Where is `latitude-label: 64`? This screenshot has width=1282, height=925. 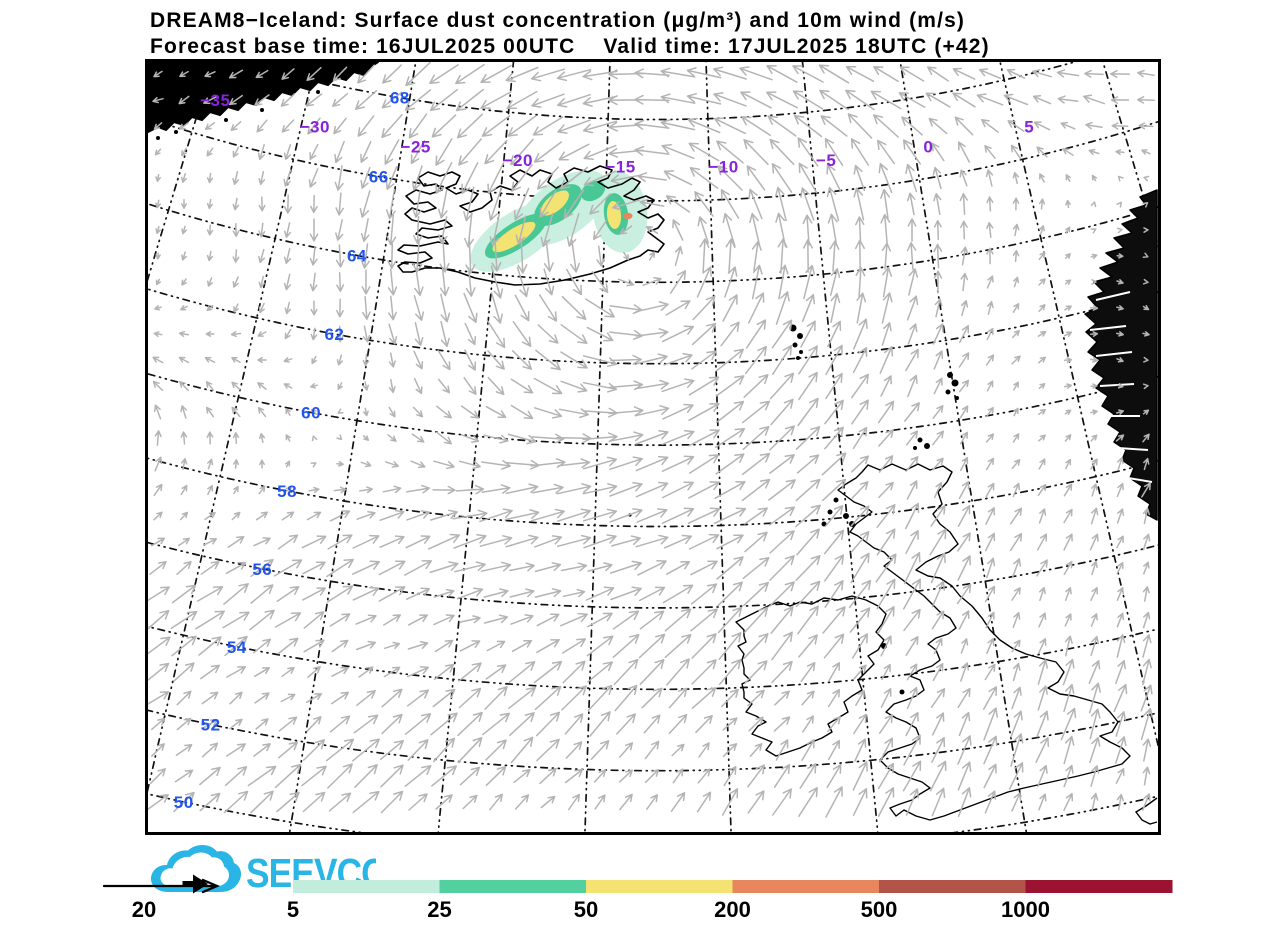 latitude-label: 64 is located at coordinates (357, 255).